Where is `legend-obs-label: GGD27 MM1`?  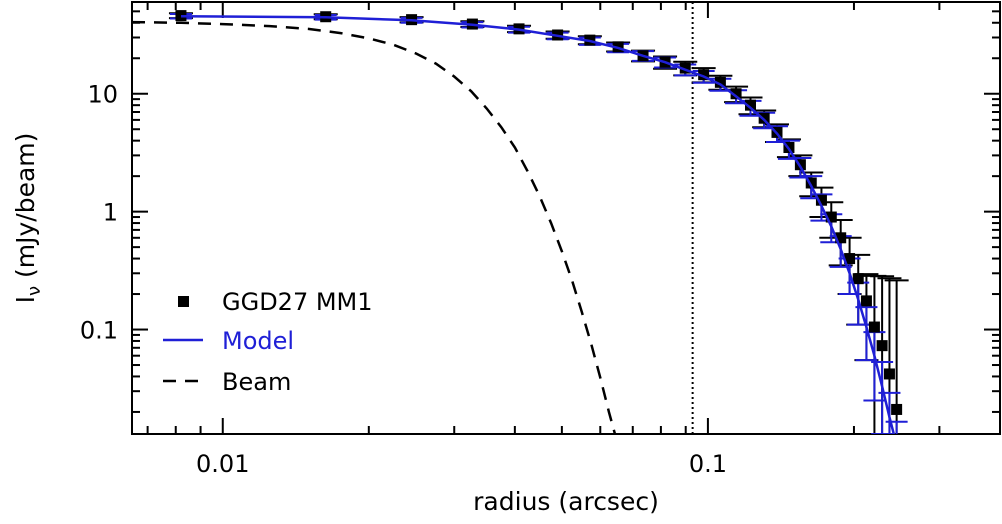
legend-obs-label: GGD27 MM1 is located at coordinates (297, 302).